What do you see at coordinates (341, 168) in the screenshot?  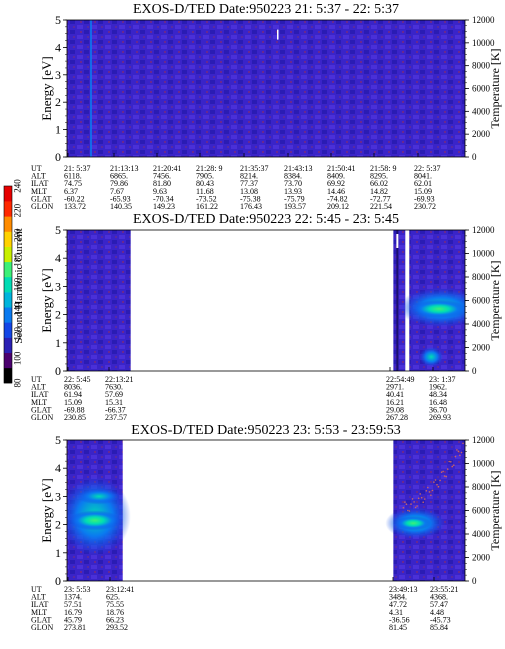 I see `table-cell: 21:50:41` at bounding box center [341, 168].